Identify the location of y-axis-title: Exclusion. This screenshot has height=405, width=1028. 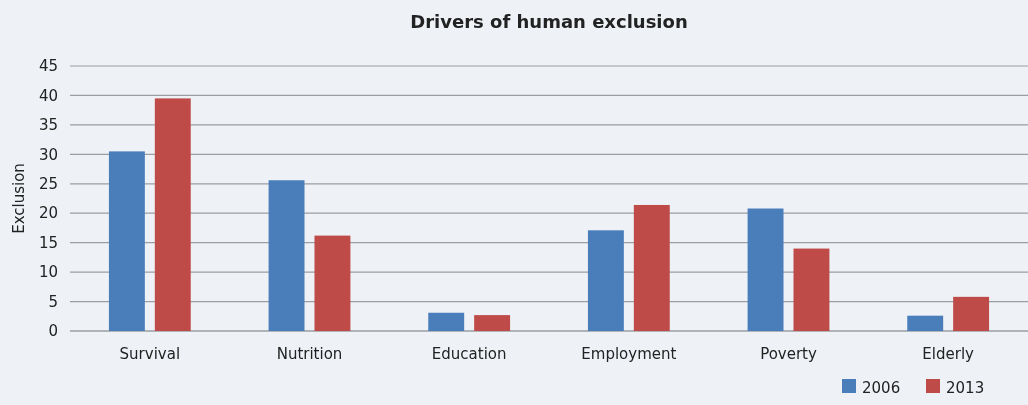
(19, 198).